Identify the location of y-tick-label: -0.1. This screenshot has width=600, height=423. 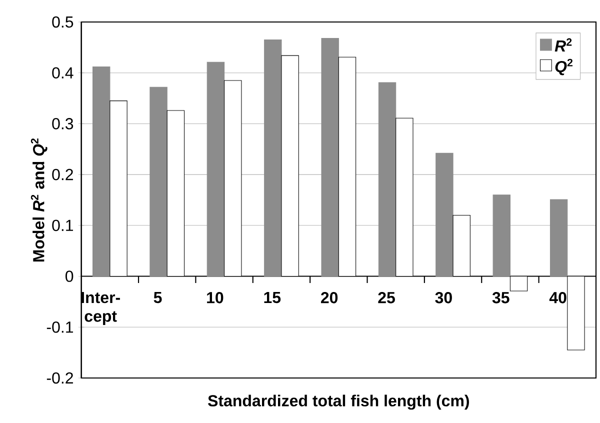
(59, 327).